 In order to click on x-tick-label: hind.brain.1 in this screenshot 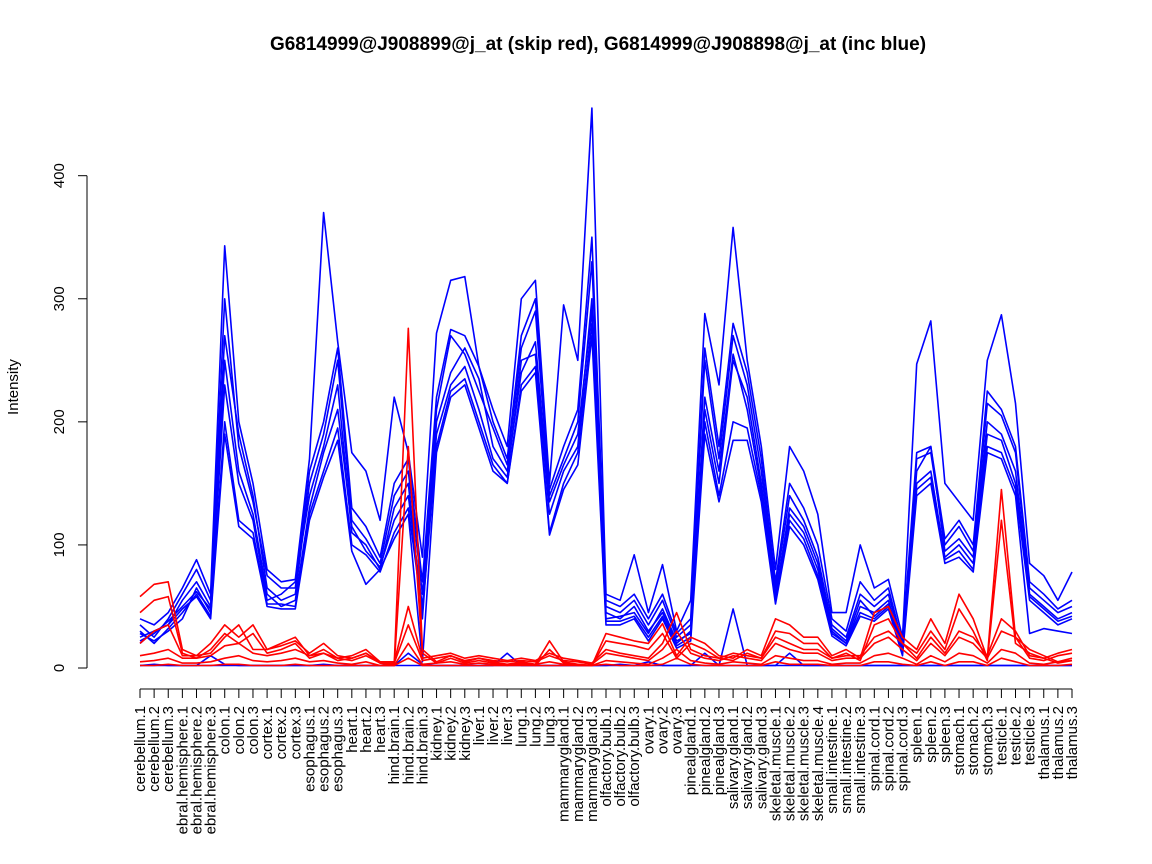, I will do `click(394, 745)`.